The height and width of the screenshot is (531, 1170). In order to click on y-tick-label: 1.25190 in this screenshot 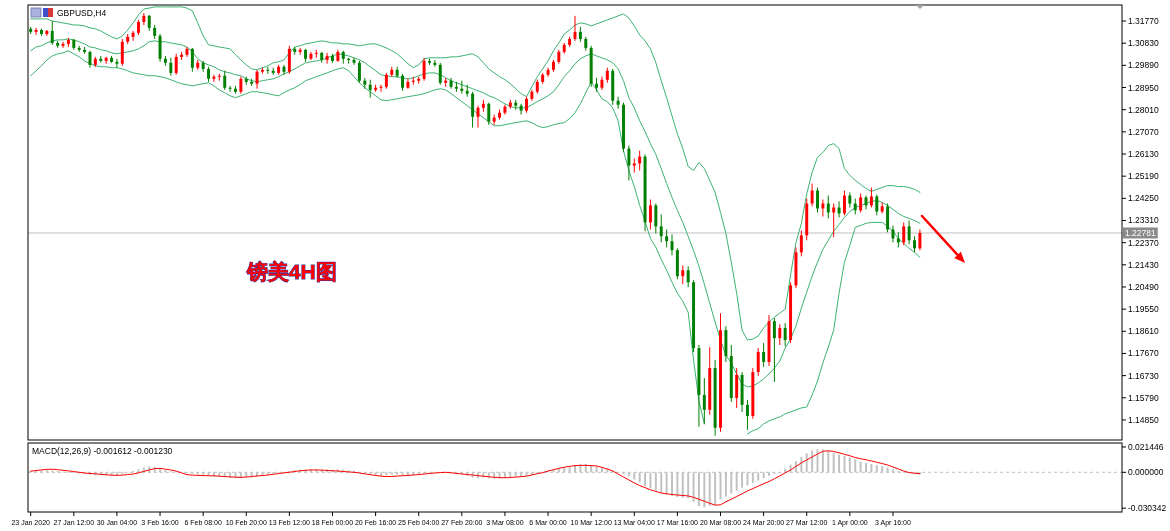, I will do `click(1143, 176)`.